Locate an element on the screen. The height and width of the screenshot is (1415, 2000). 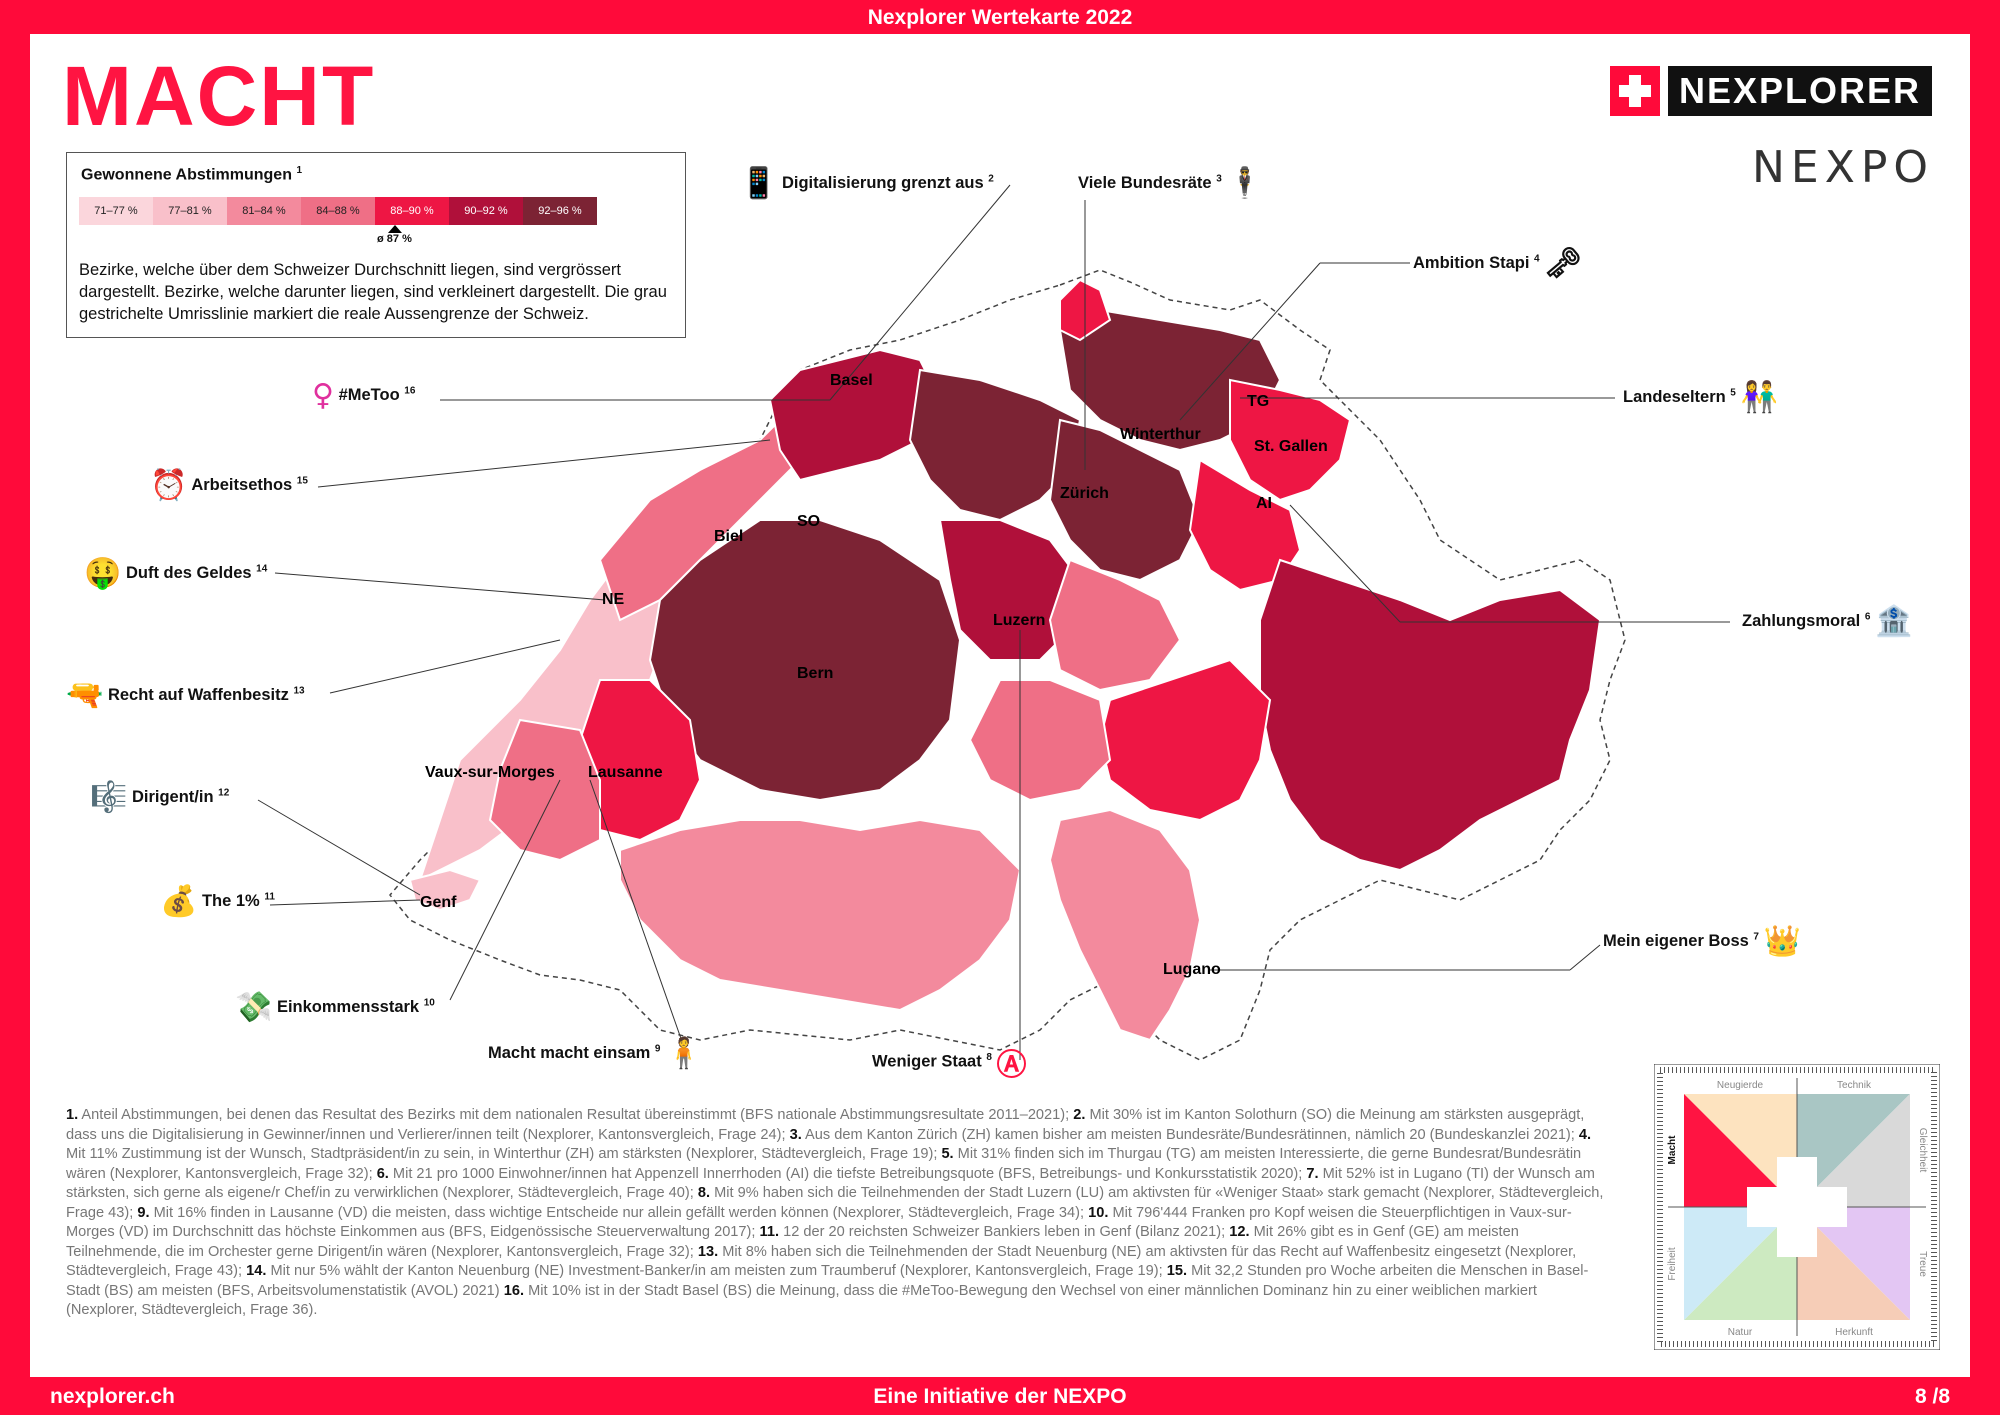
footer-initiative: Eine Initiative der NEXPO is located at coordinates (1000, 1396).